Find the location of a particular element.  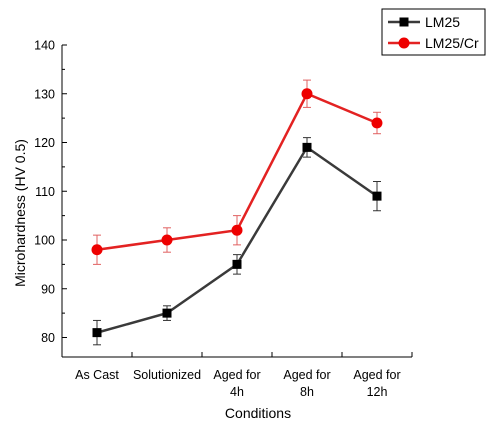

y-tick-label: 120 is located at coordinates (44, 143).